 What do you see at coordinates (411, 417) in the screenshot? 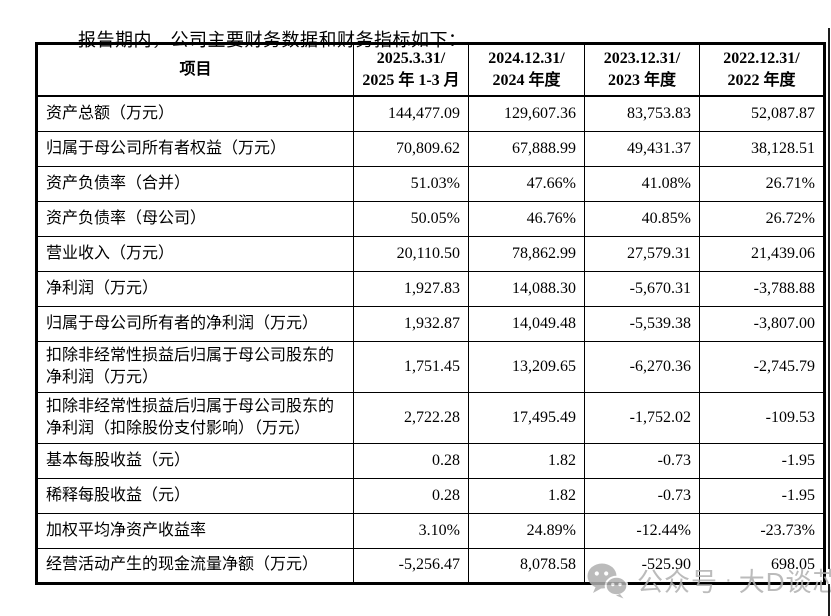
I see `row-value: 2,722.28` at bounding box center [411, 417].